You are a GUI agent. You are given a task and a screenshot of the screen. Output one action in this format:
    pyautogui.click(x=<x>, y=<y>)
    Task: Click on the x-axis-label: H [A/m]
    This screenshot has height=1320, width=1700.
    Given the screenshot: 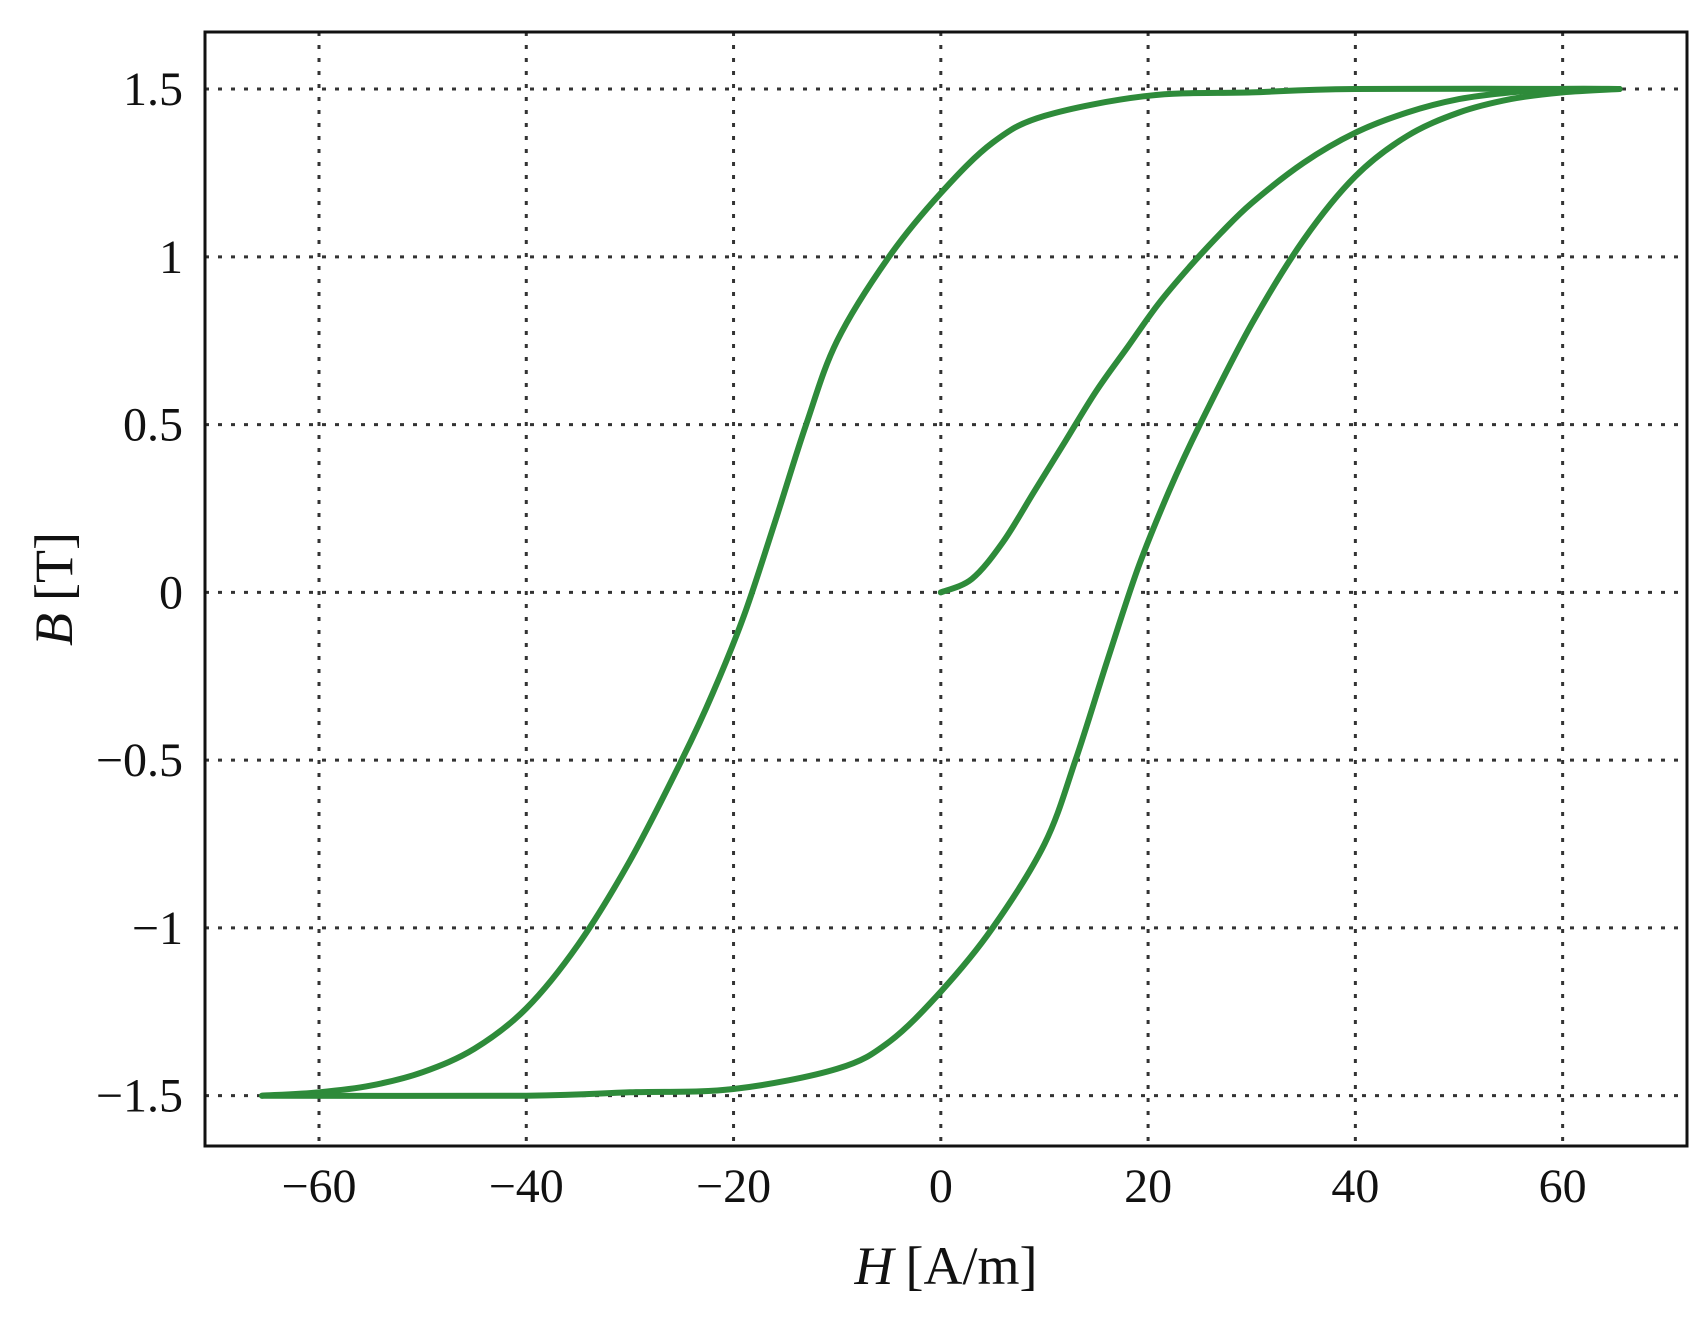 What is the action you would take?
    pyautogui.click(x=946, y=1266)
    